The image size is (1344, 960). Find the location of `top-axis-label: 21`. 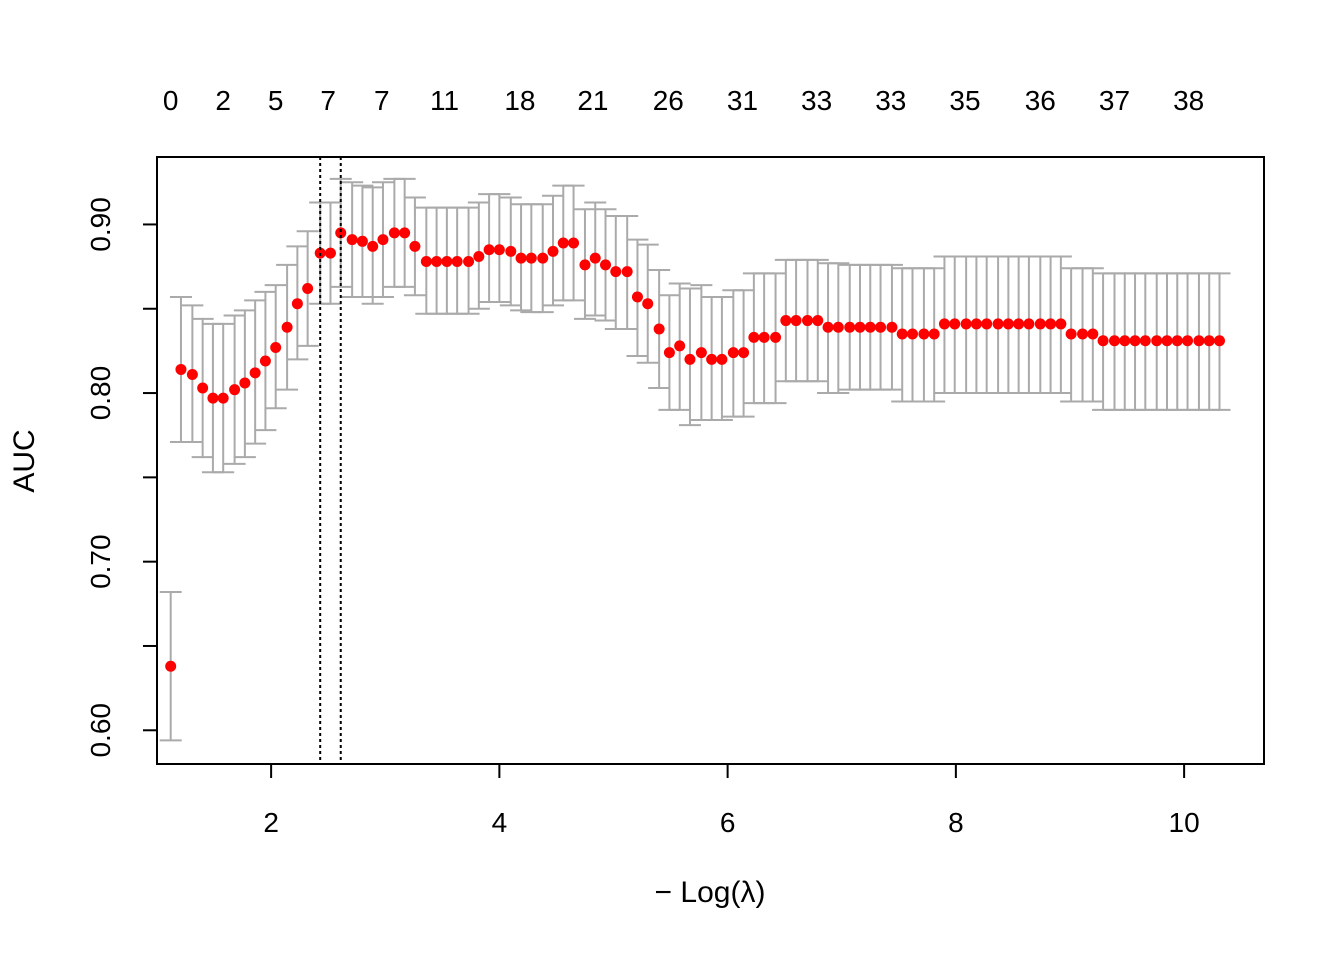

top-axis-label: 21 is located at coordinates (592, 100).